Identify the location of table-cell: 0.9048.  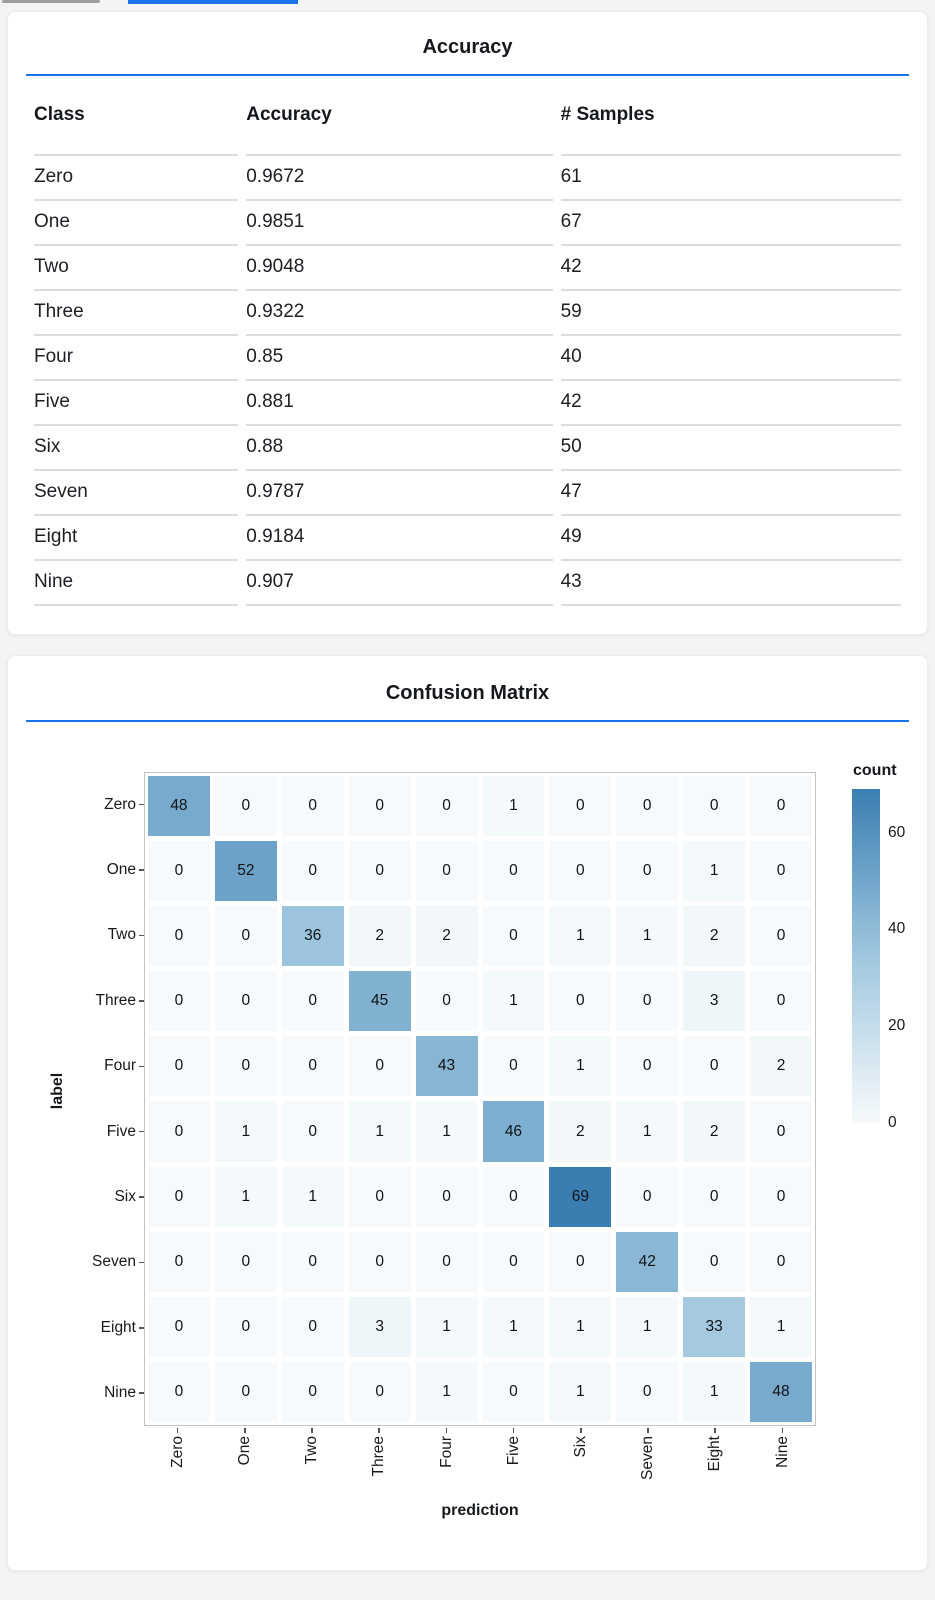
(399, 268).